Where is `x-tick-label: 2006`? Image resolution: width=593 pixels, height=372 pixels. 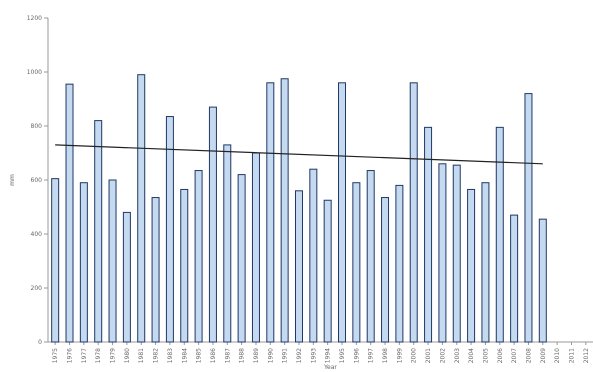 x-tick-label: 2006 is located at coordinates (500, 355).